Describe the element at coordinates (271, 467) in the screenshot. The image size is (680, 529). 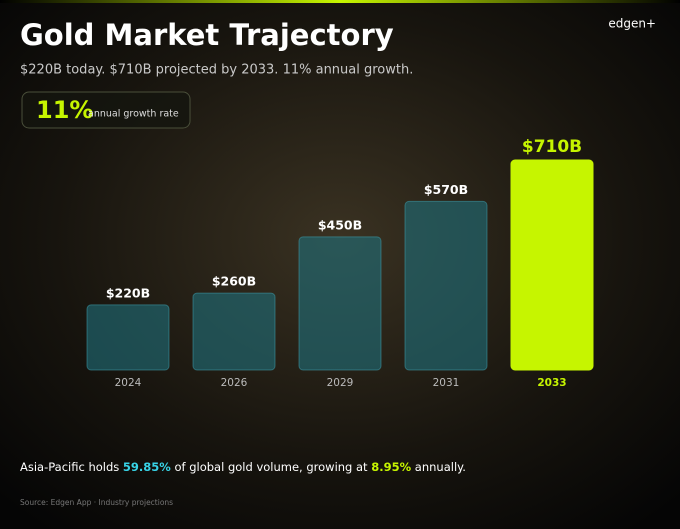
I see `footnote-text: of global gold volume, growing at` at that location.